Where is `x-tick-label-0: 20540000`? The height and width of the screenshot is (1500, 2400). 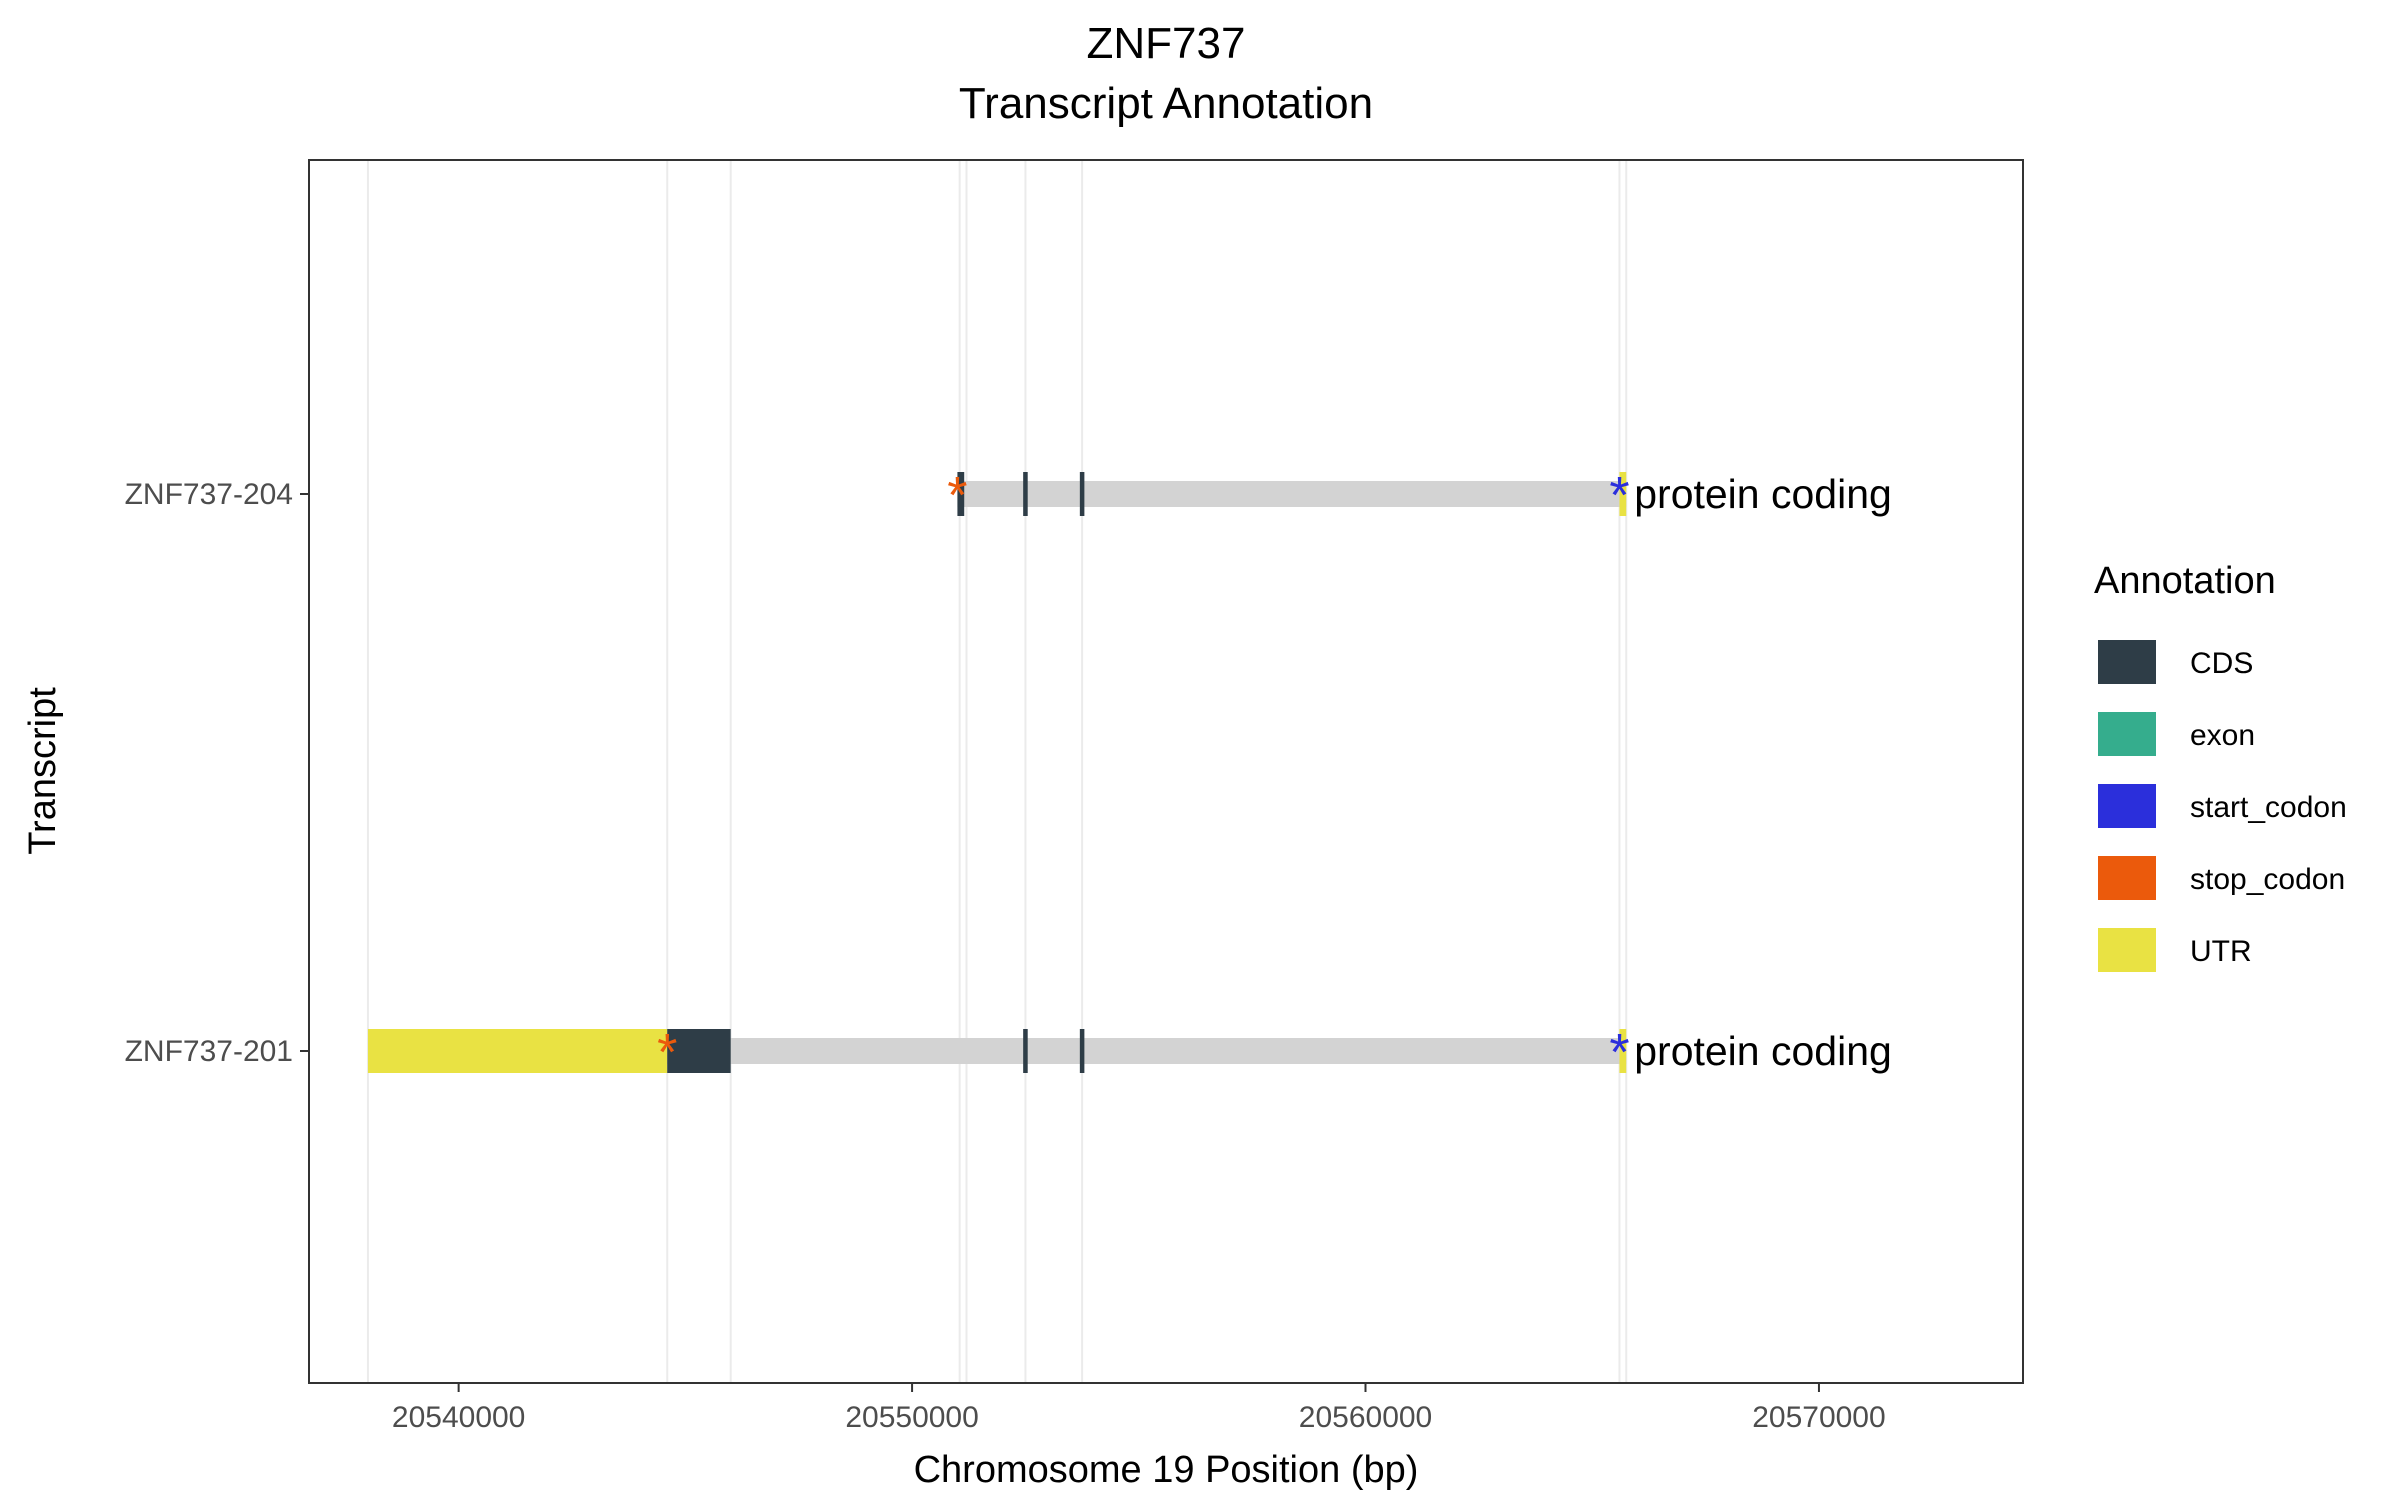
x-tick-label-0: 20540000 is located at coordinates (458, 1417).